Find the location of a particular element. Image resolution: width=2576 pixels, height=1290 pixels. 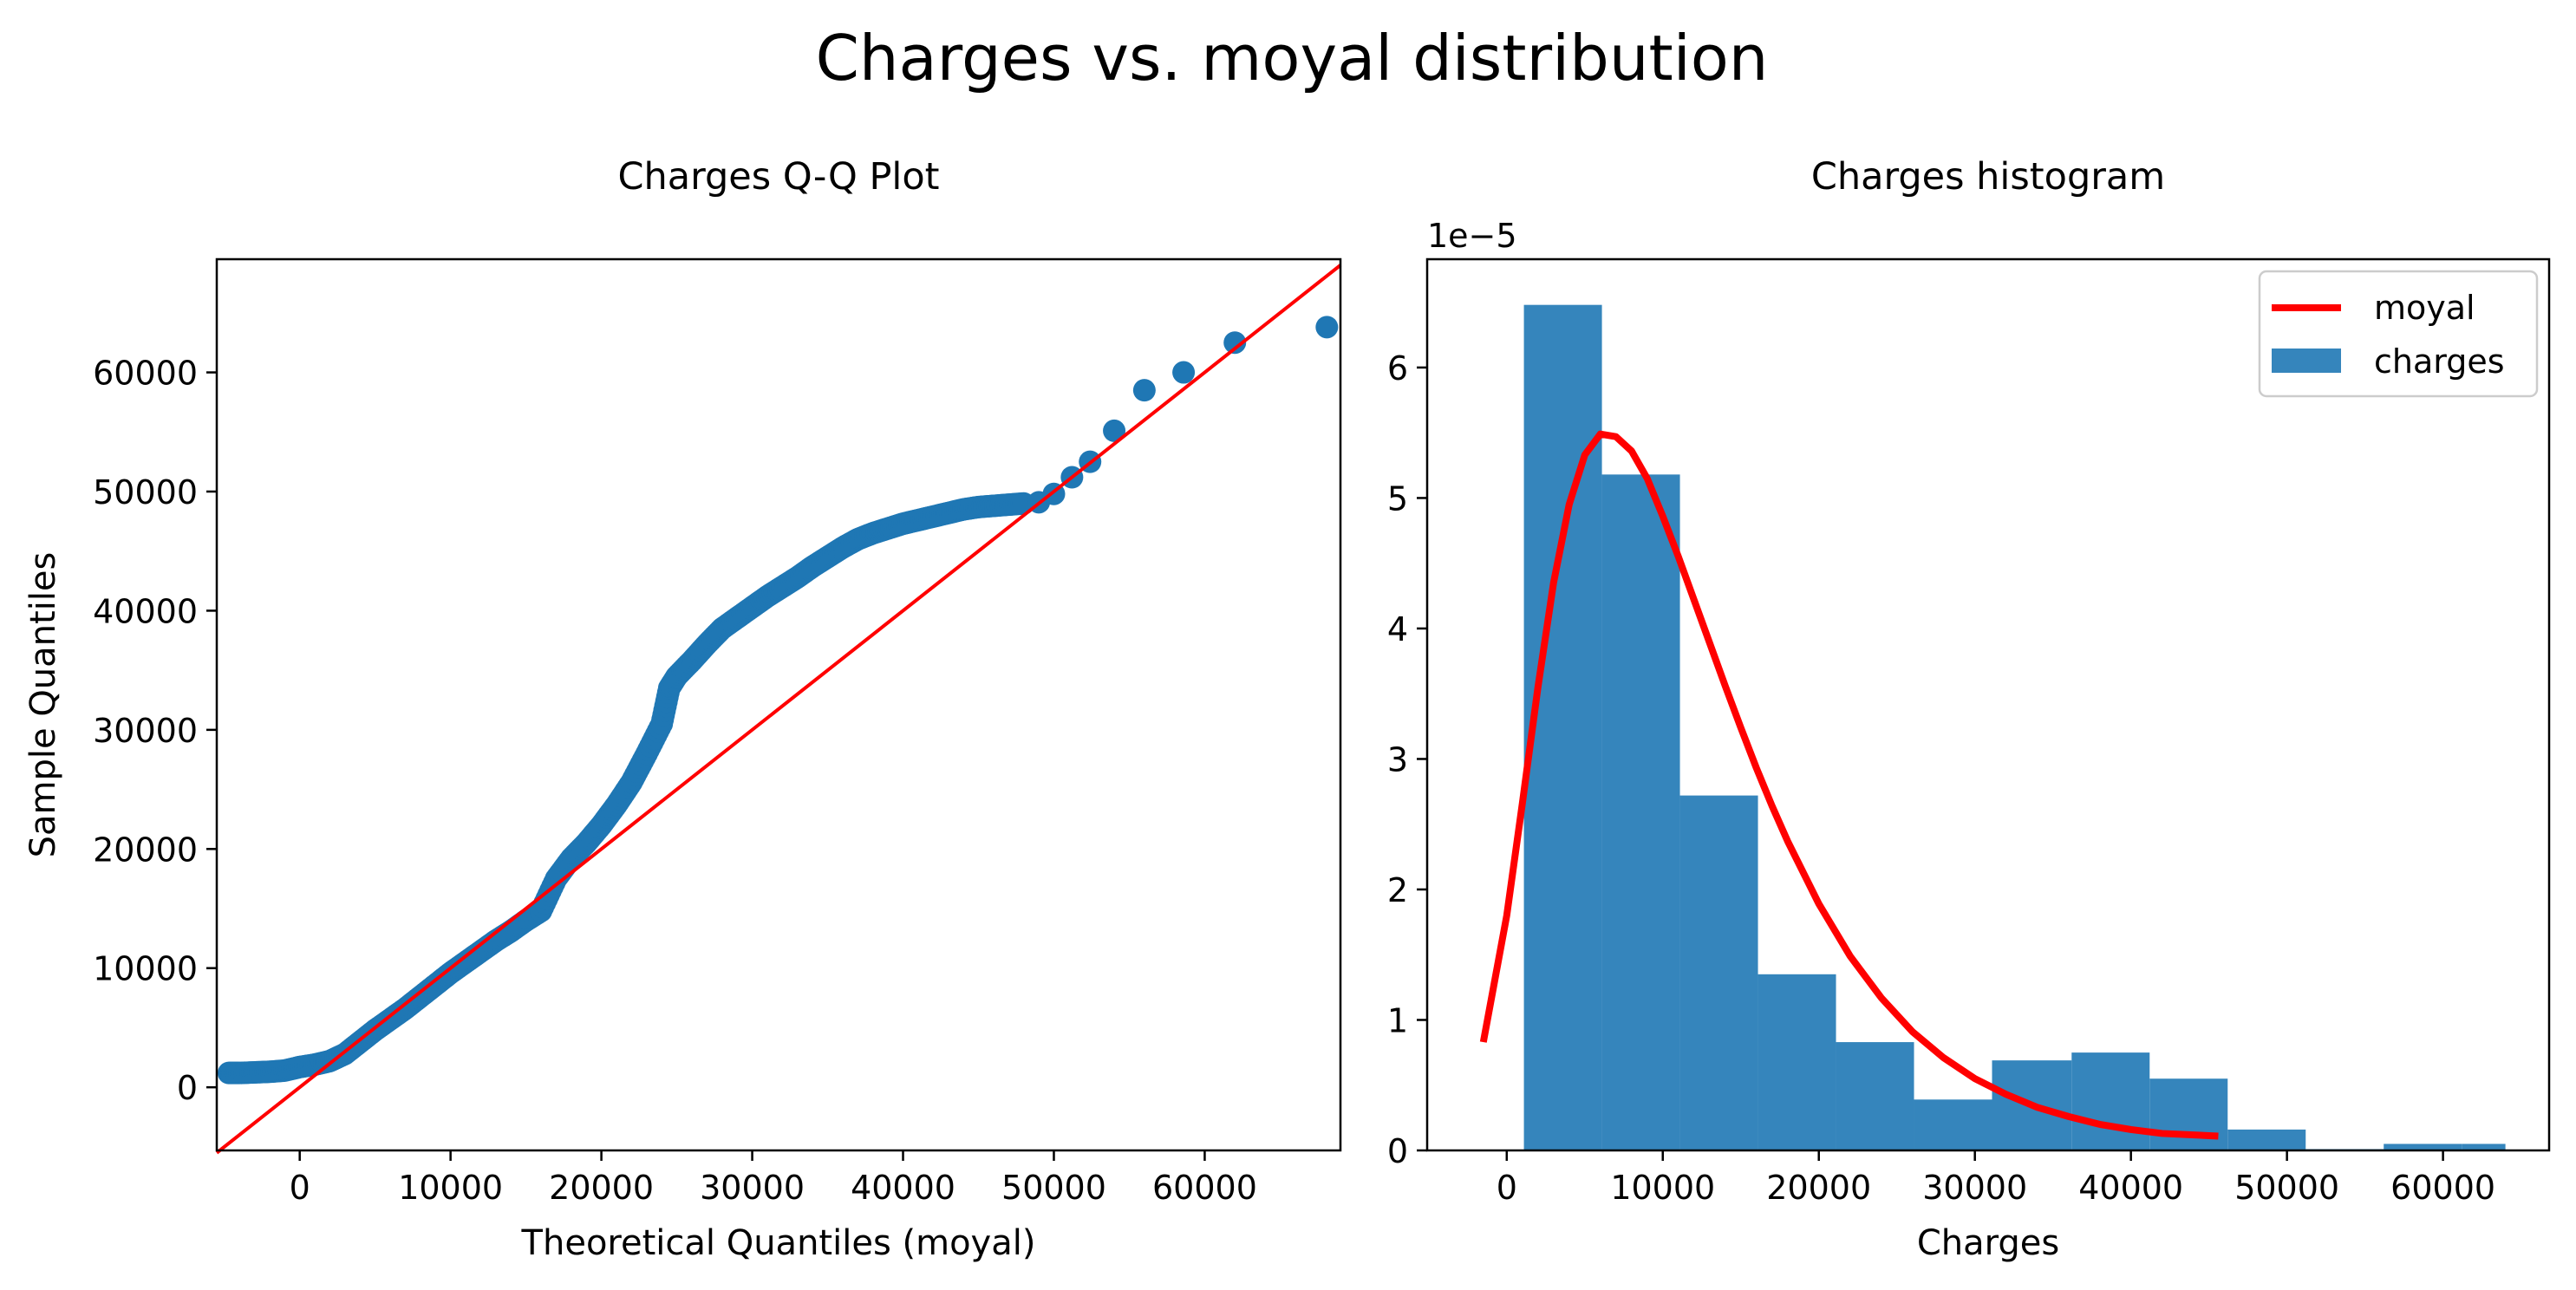

qq-y-tick-label: 40000 is located at coordinates (145, 611).